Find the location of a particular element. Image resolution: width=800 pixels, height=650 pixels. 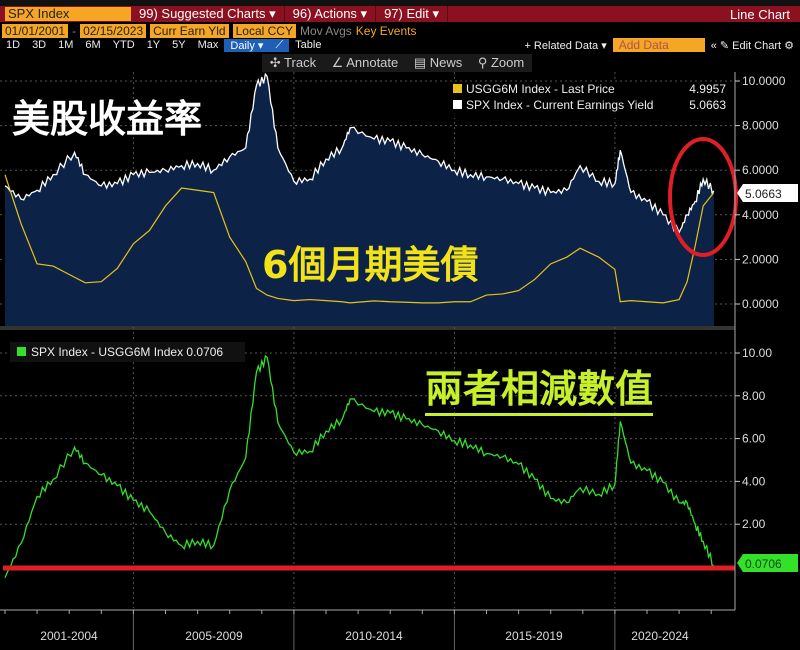

x-tick-label: 2010-2014 is located at coordinates (374, 636).